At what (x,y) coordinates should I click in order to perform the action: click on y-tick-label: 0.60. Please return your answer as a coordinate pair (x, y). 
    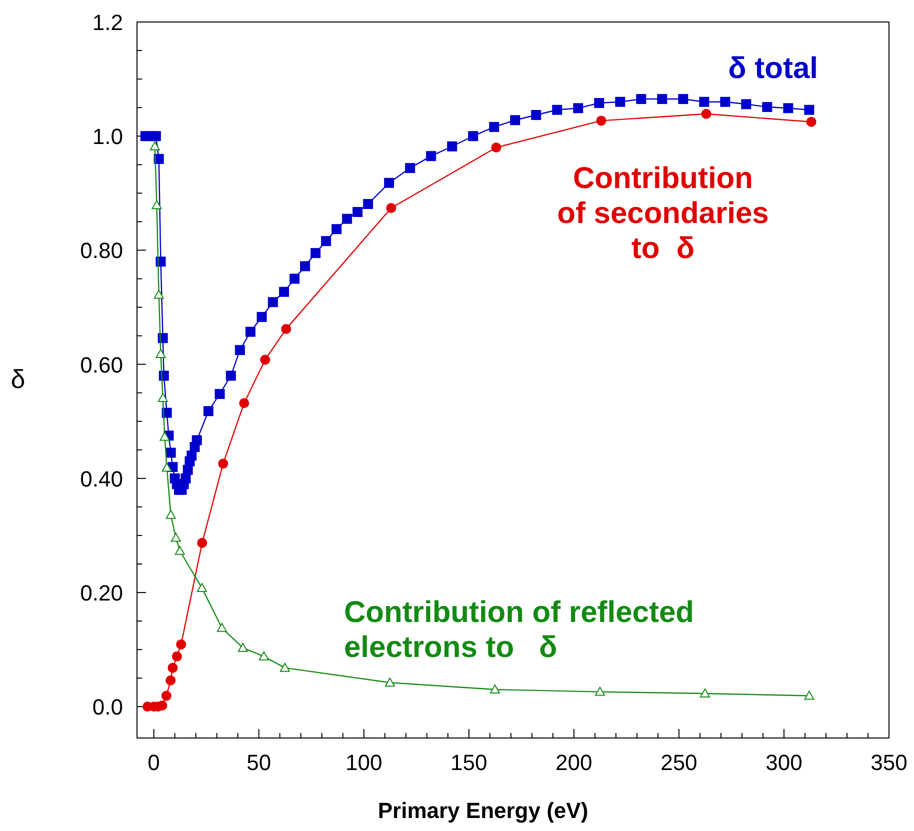
    Looking at the image, I should click on (101, 365).